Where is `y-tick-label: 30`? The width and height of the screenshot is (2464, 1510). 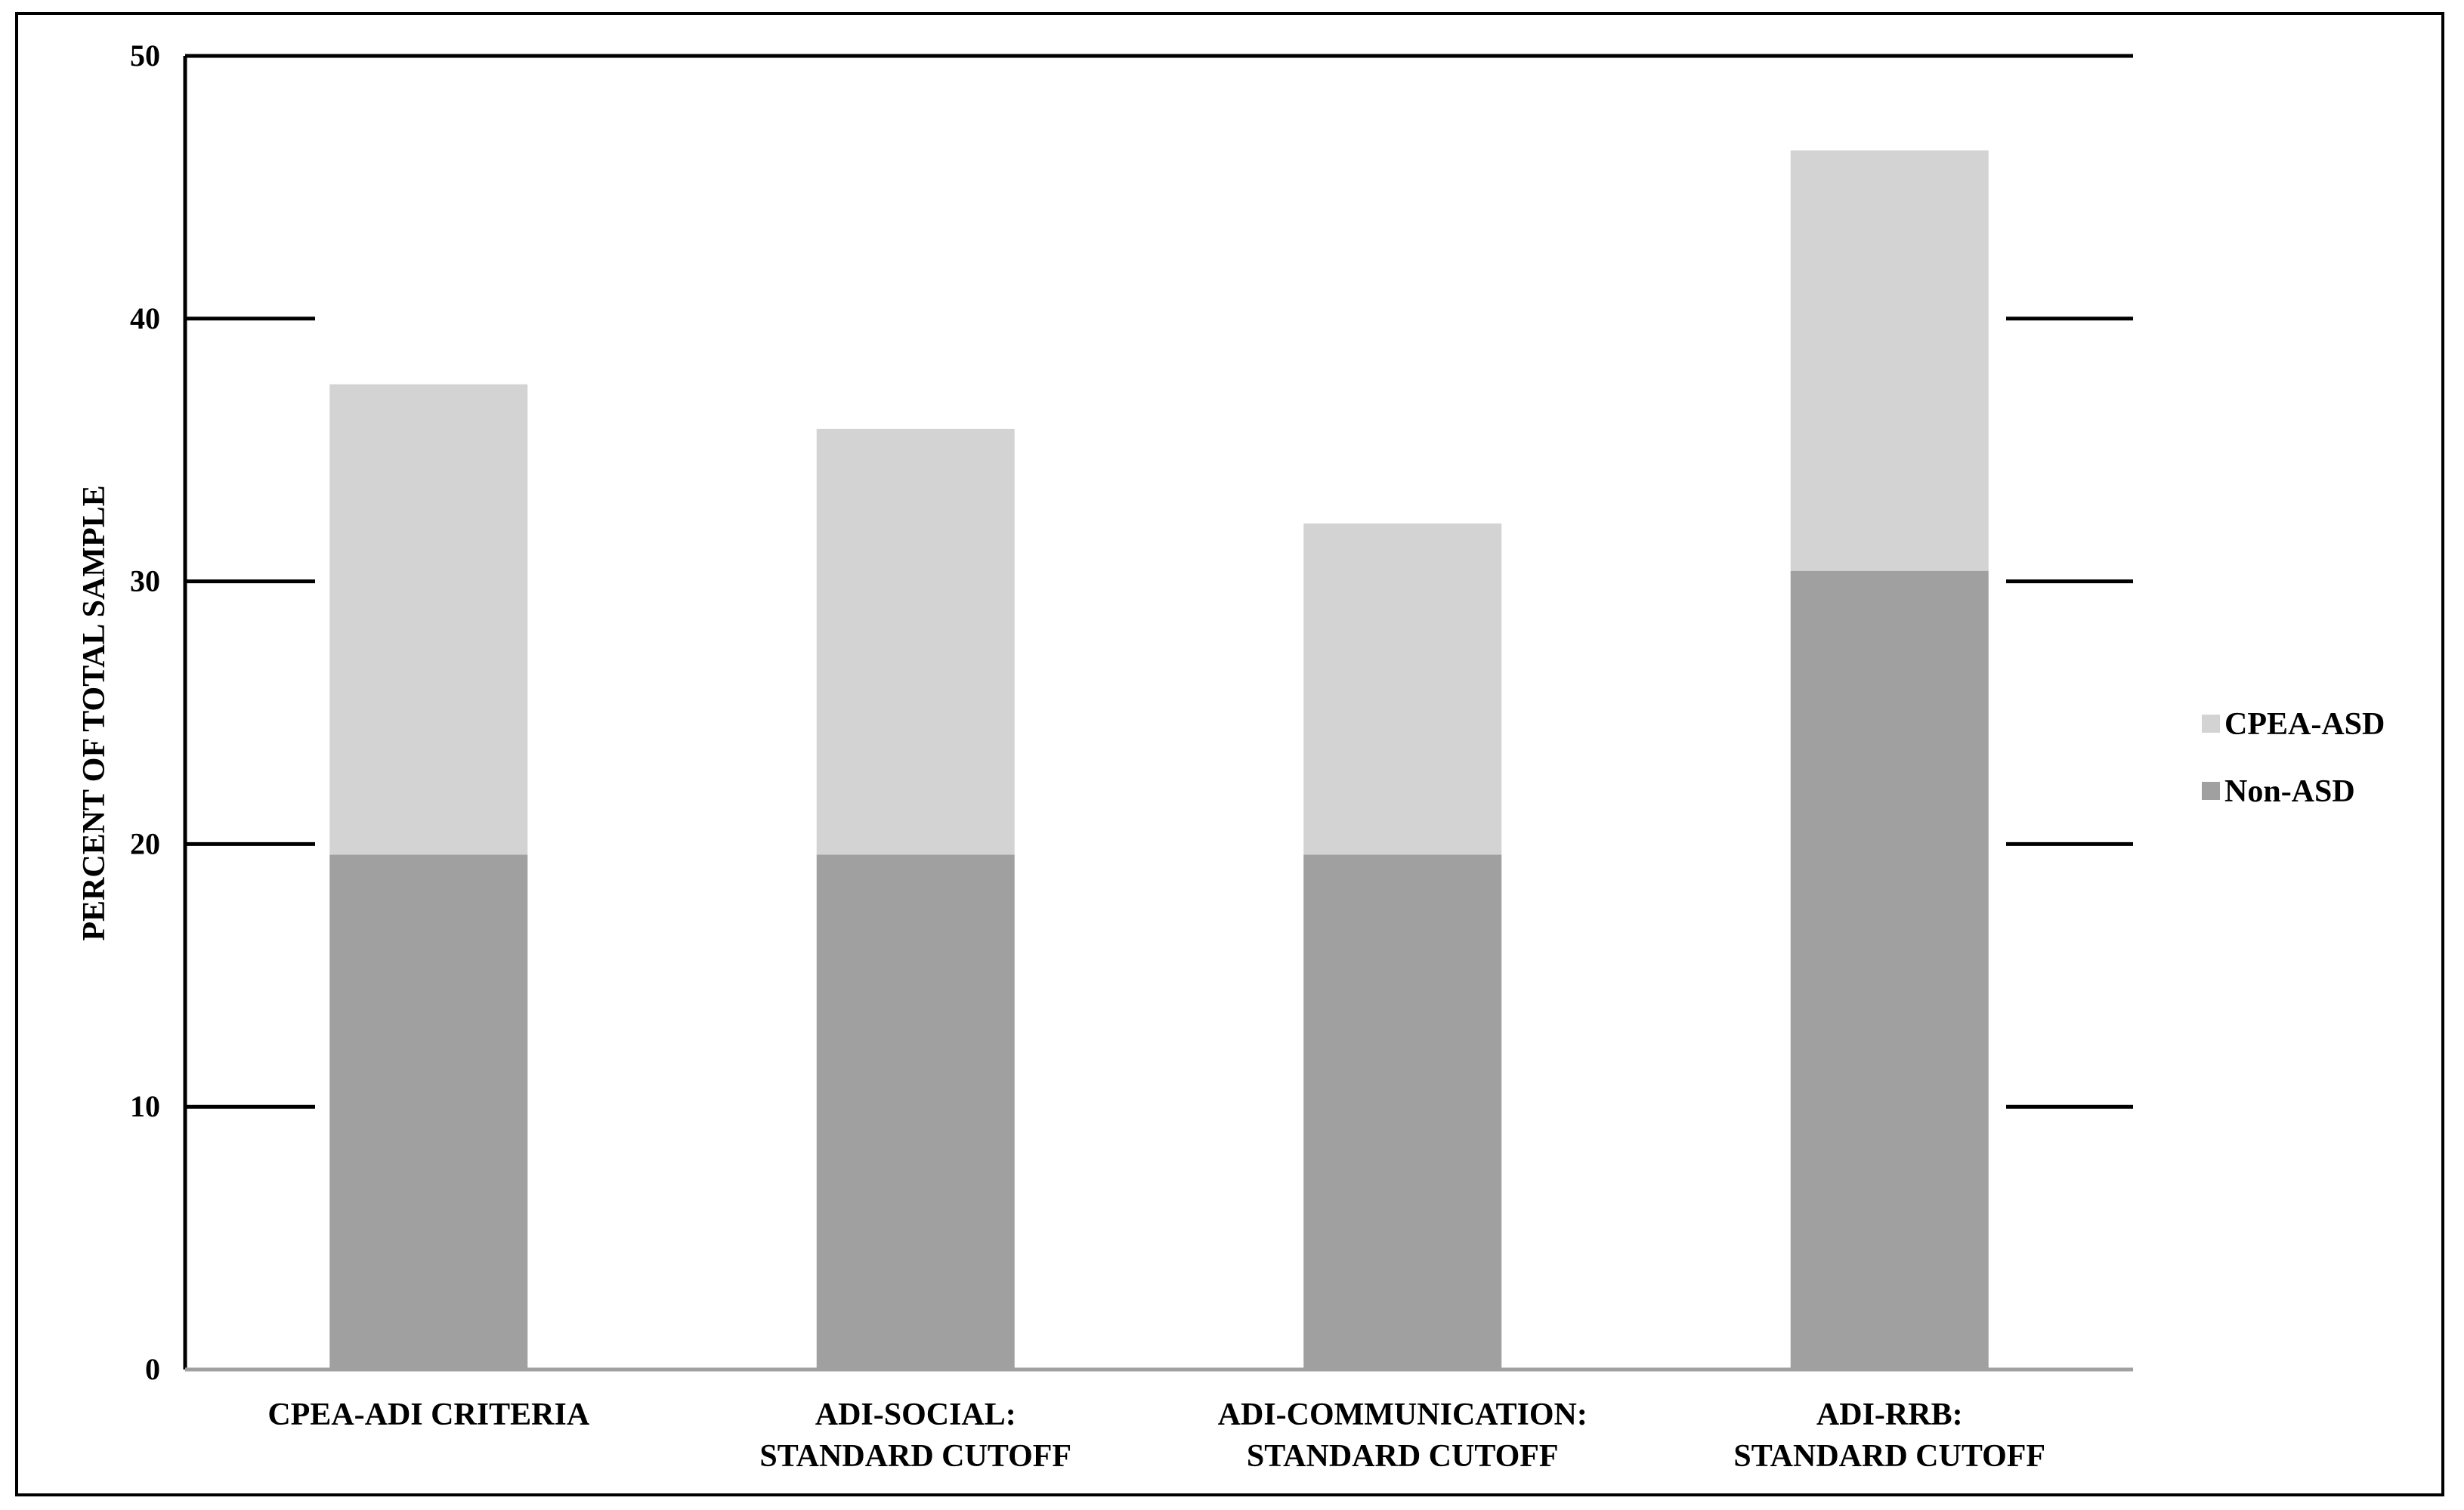
y-tick-label: 30 is located at coordinates (145, 581).